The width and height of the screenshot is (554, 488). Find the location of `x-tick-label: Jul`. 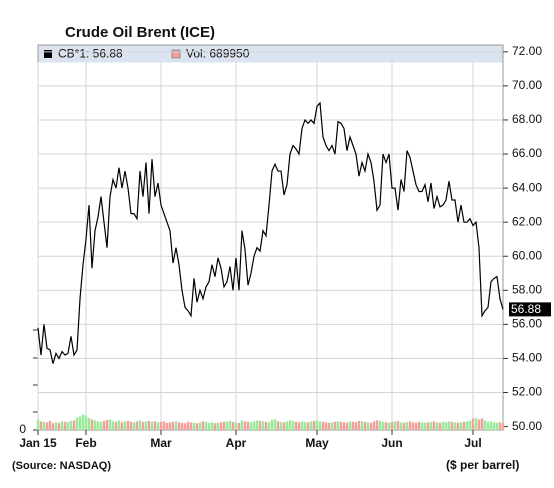

x-tick-label: Jul is located at coordinates (472, 443).